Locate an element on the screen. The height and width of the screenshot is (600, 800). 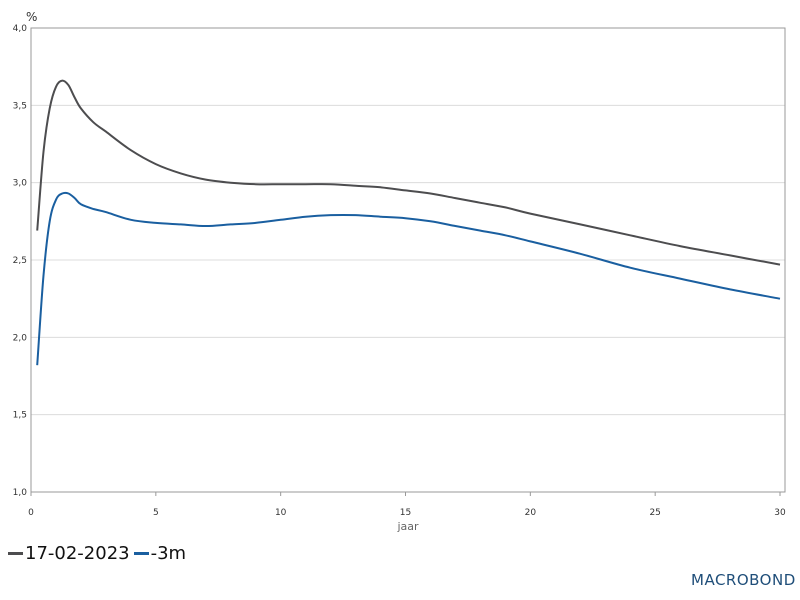
y-tick-label: 3,5 is located at coordinates (20, 106).